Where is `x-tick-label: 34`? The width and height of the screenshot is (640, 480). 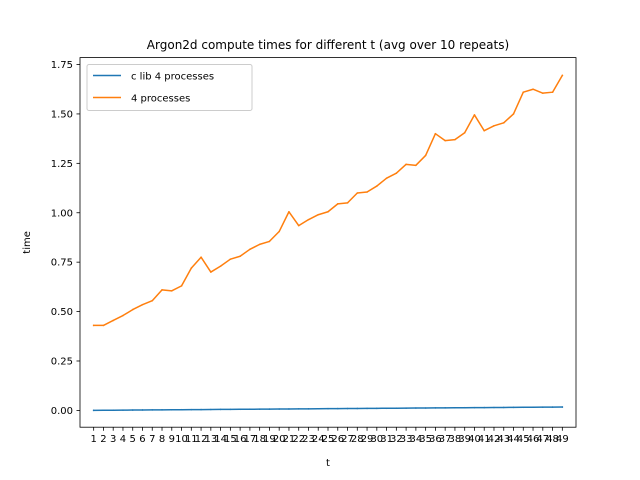 x-tick-label: 34 is located at coordinates (416, 439).